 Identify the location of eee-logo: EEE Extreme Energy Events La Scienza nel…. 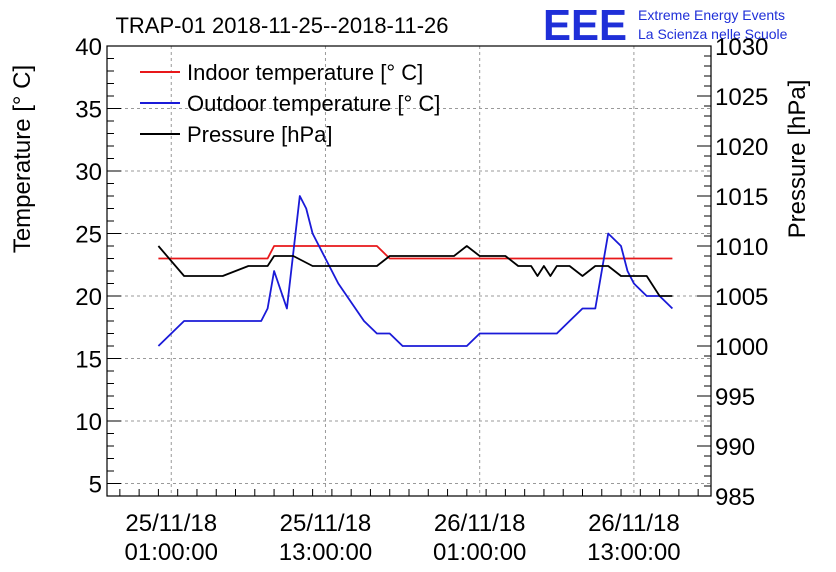
(665, 25).